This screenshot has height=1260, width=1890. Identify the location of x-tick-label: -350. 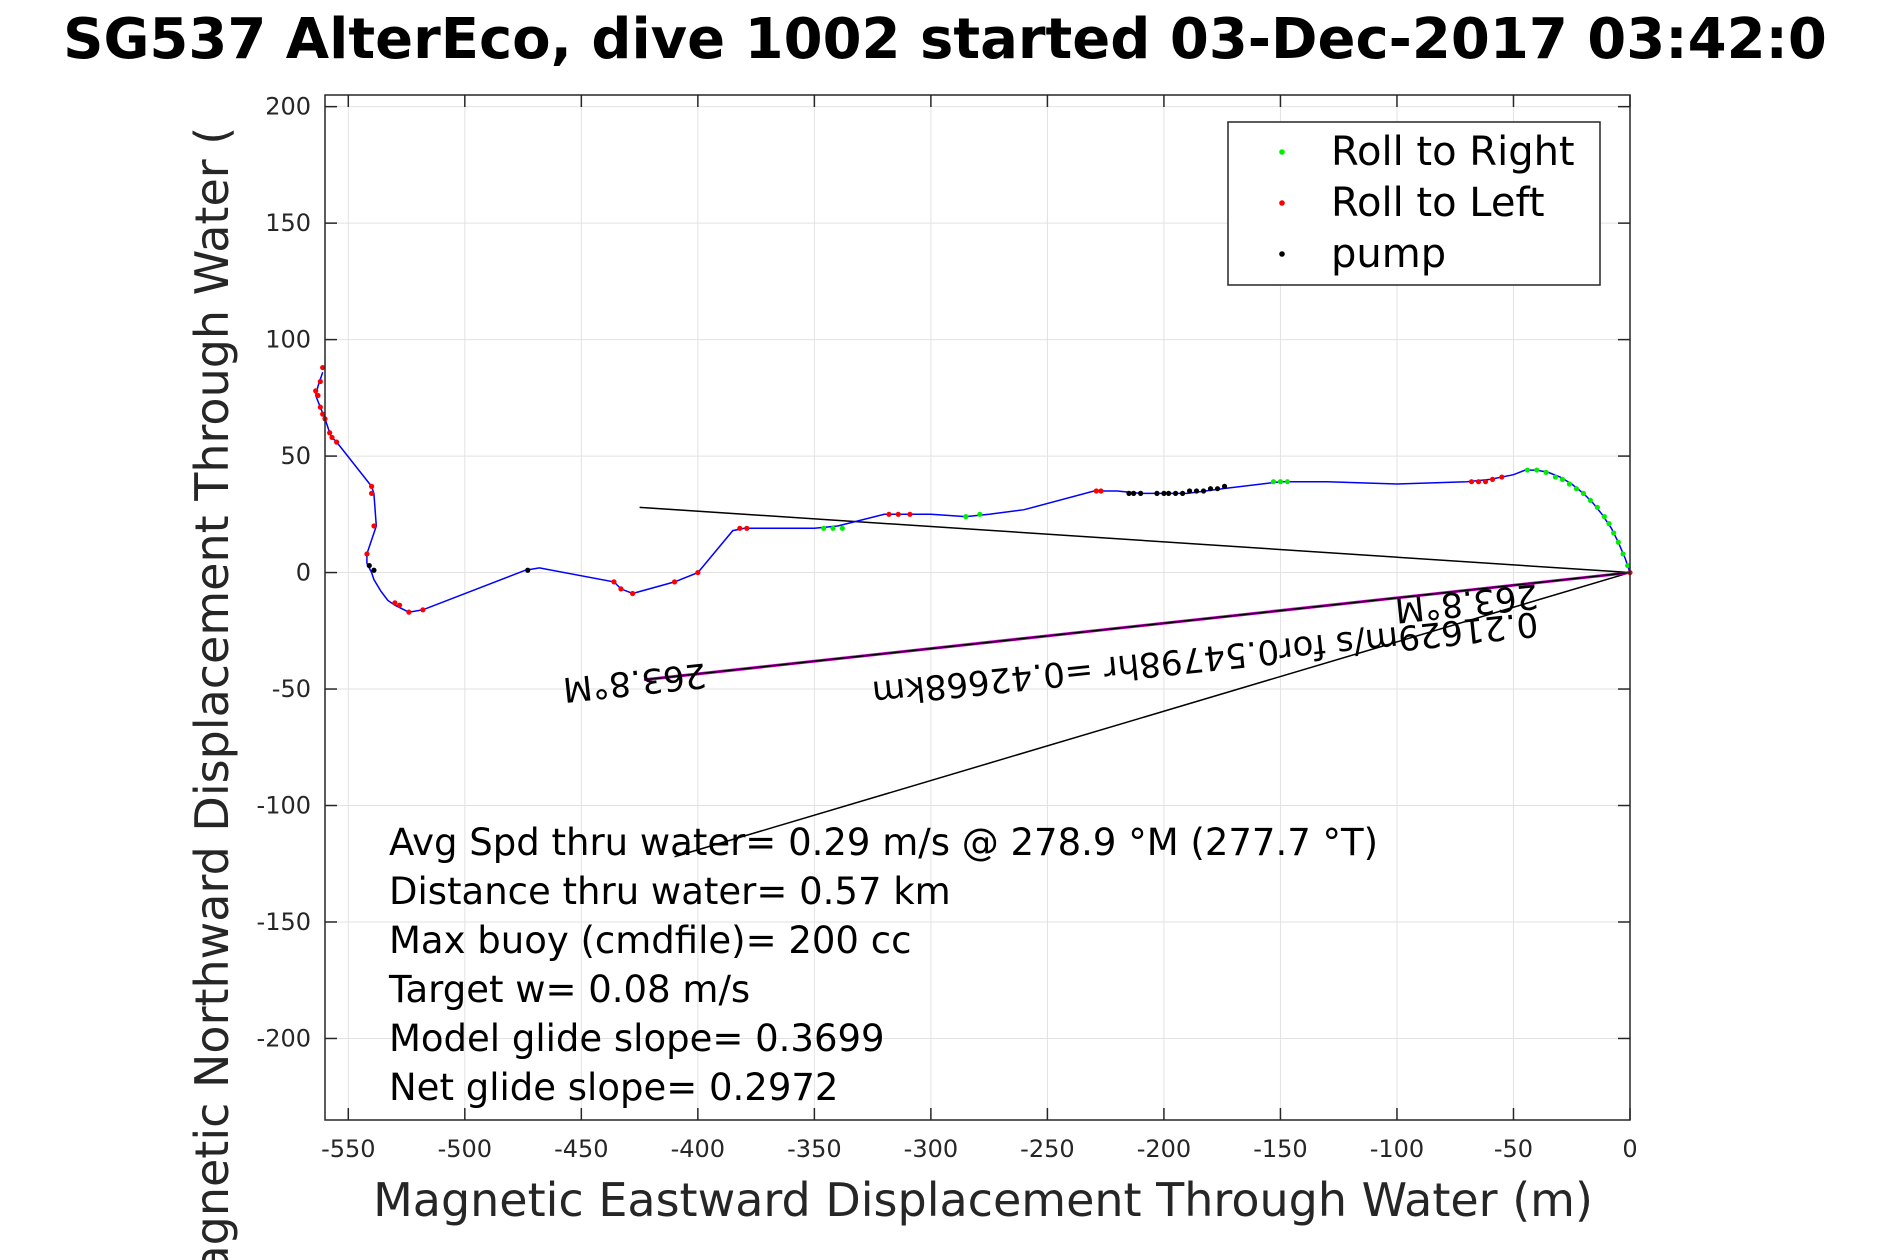
(814, 1149).